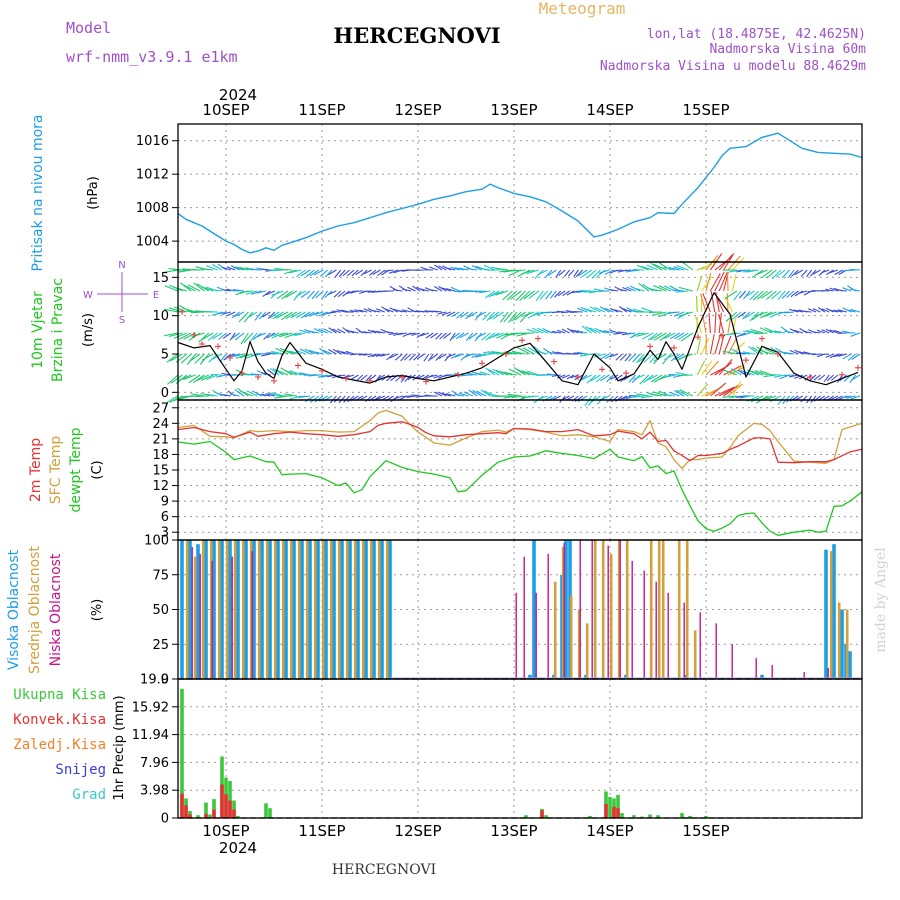 The height and width of the screenshot is (900, 900). I want to click on temp-2m-line, so click(520, 442).